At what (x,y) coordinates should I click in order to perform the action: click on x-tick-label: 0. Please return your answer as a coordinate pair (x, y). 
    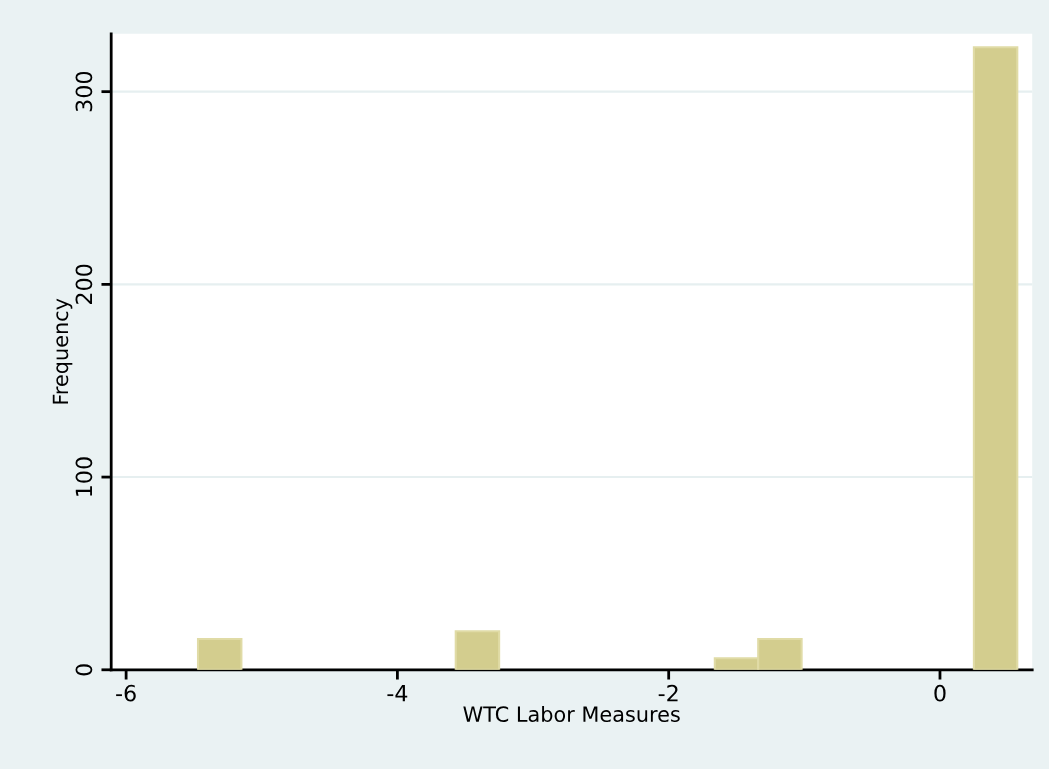
    Looking at the image, I should click on (940, 693).